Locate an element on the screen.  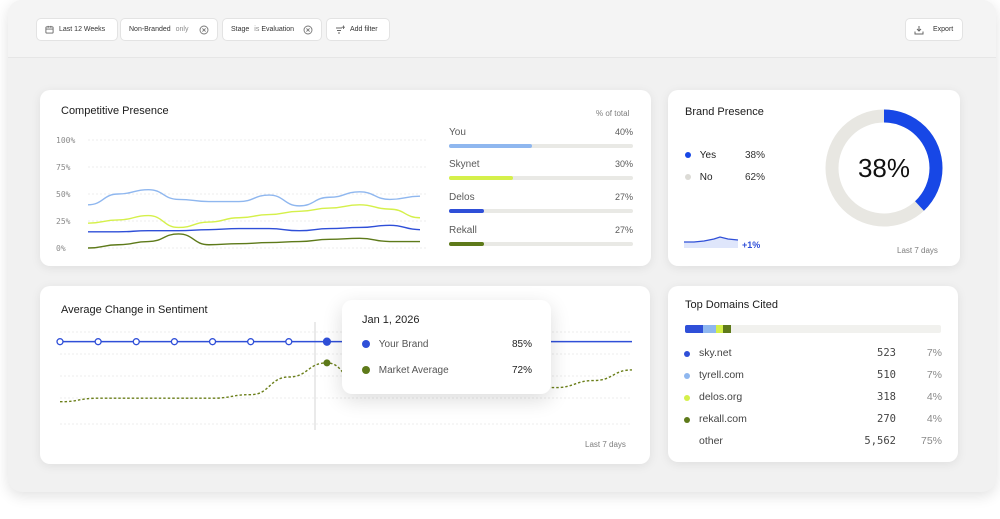
export-label: Export is located at coordinates (943, 29).